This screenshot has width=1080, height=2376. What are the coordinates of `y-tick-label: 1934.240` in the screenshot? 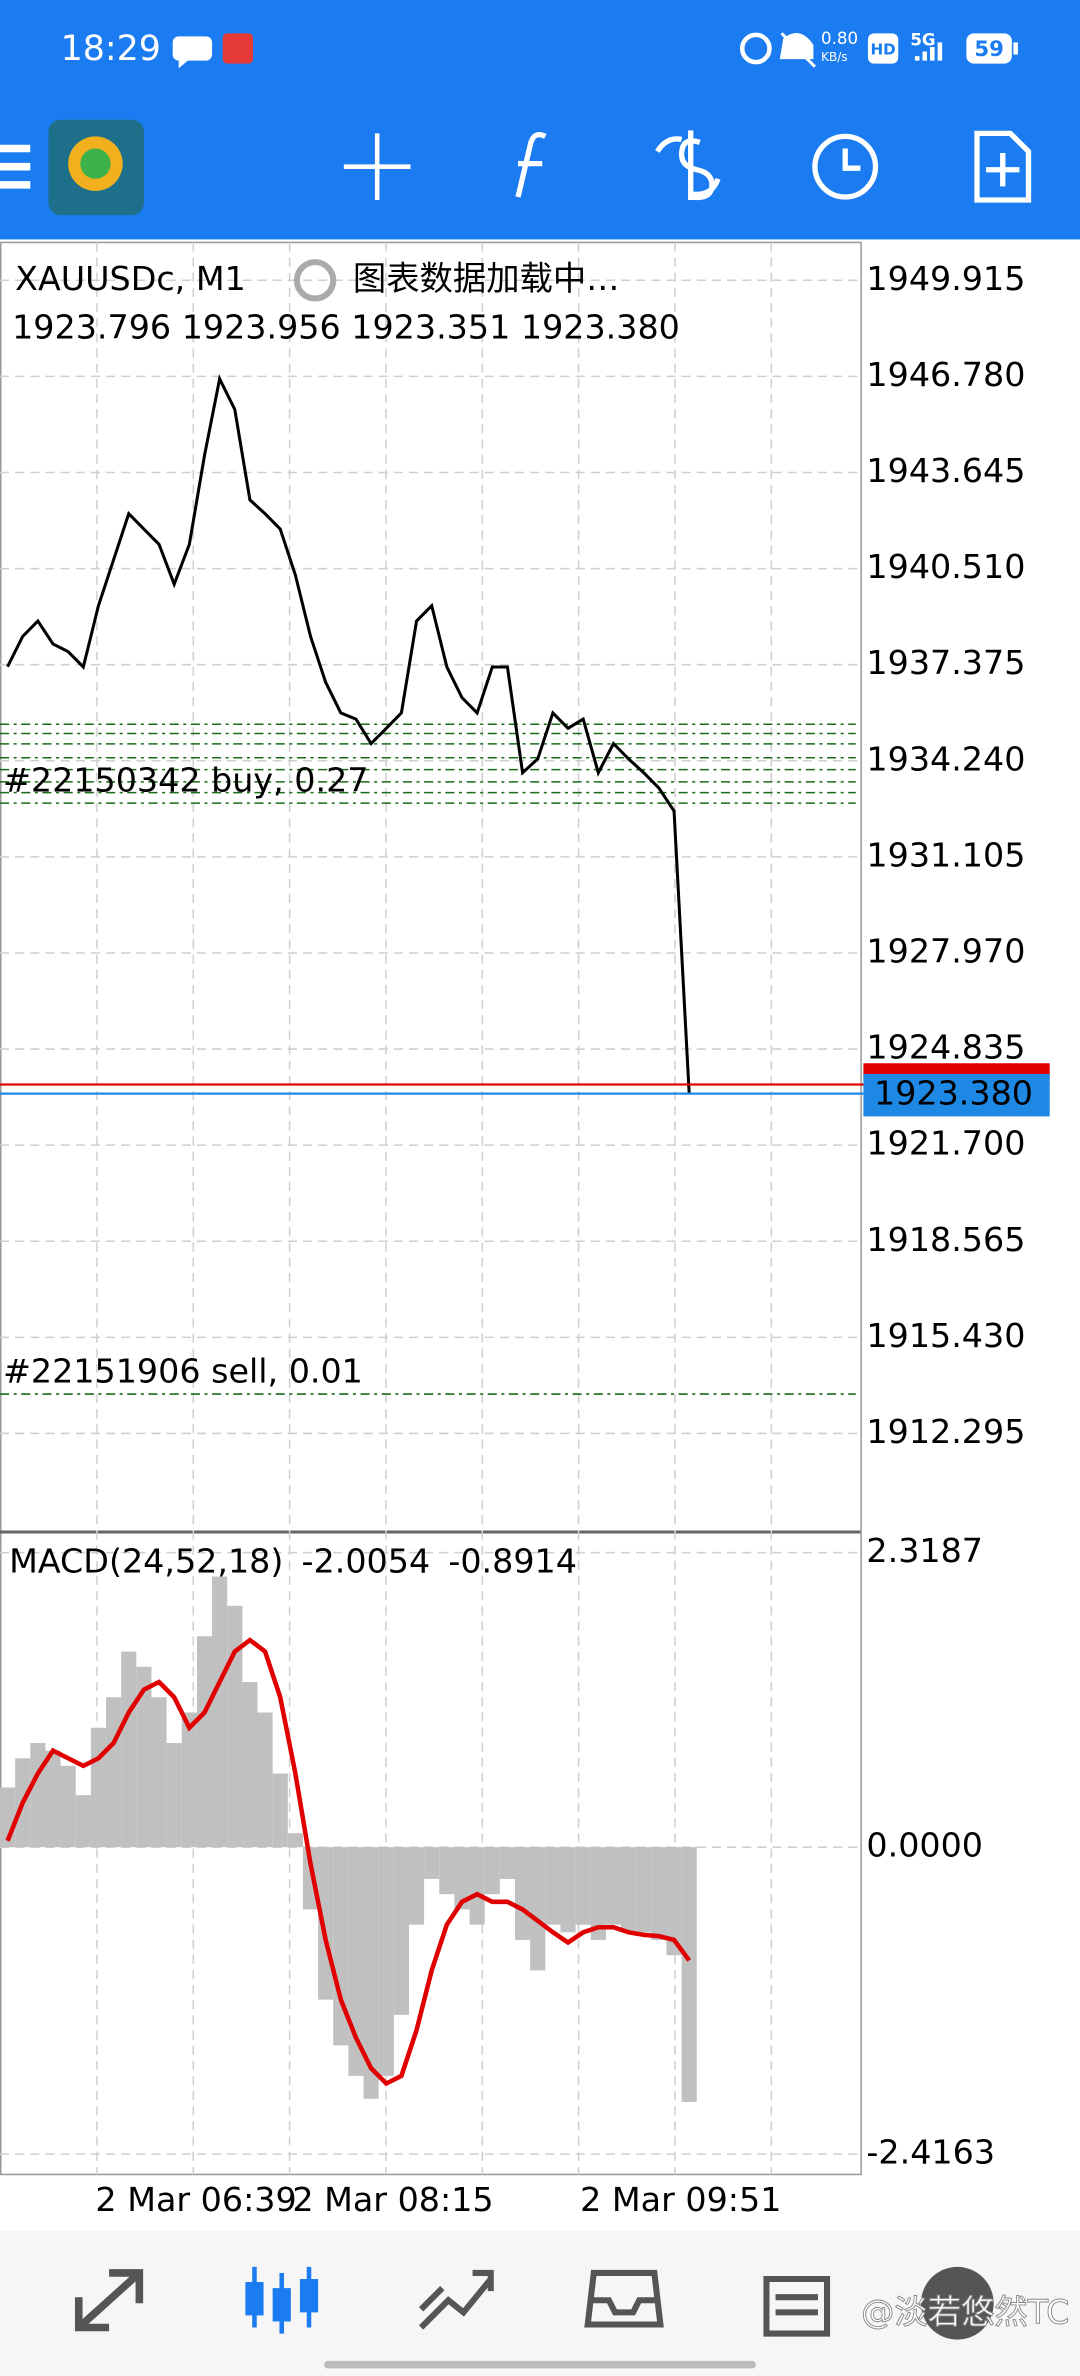 It's located at (945, 758).